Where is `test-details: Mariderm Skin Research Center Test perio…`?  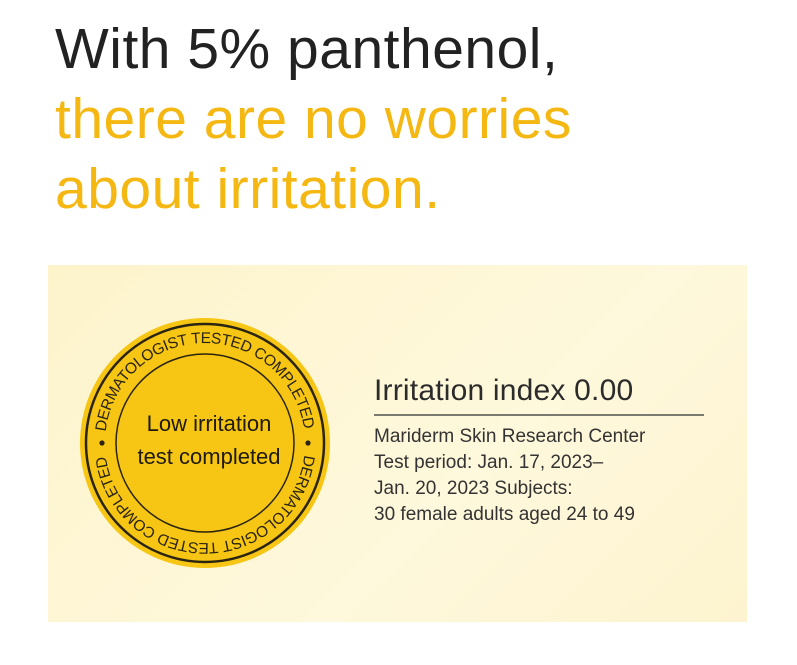
test-details: Mariderm Skin Research Center Test perio… is located at coordinates (539, 476).